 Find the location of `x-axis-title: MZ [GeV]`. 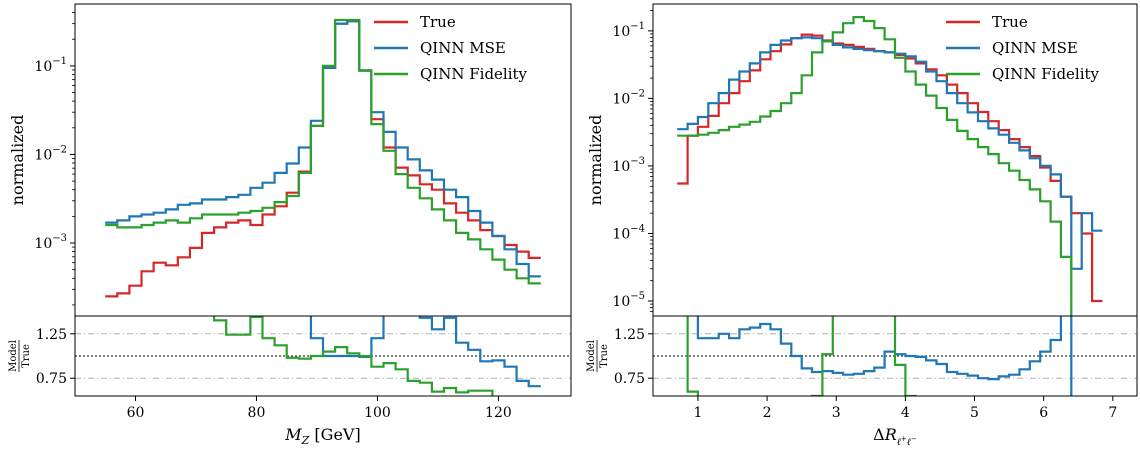

x-axis-title: MZ [GeV] is located at coordinates (322, 436).